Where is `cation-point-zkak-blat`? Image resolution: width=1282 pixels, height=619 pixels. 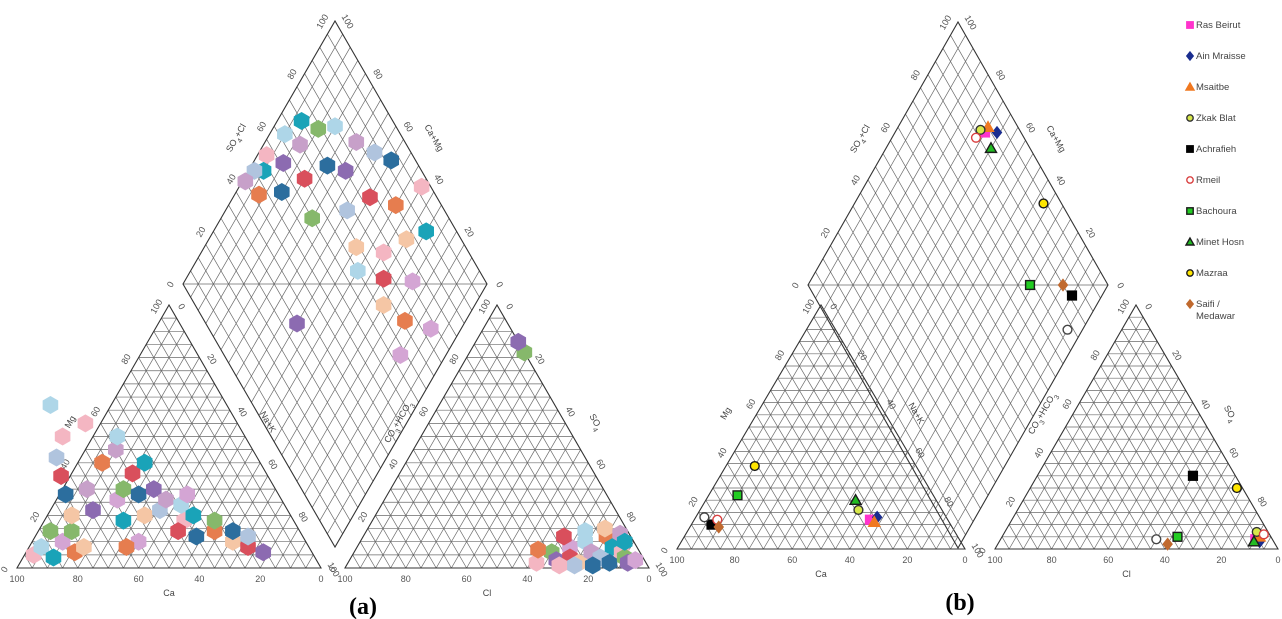 cation-point-zkak-blat is located at coordinates (858, 510).